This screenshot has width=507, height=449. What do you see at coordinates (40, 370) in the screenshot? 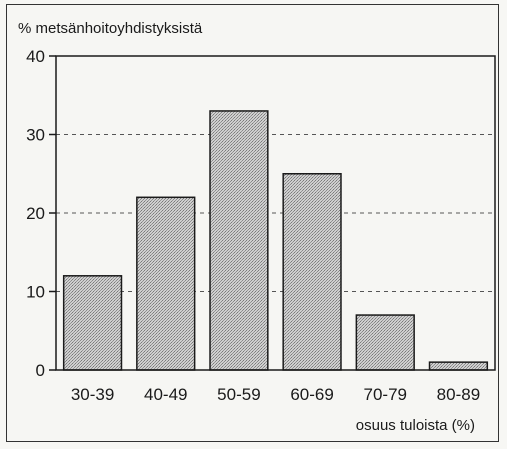
I see `y-tick-label-0: 0` at bounding box center [40, 370].